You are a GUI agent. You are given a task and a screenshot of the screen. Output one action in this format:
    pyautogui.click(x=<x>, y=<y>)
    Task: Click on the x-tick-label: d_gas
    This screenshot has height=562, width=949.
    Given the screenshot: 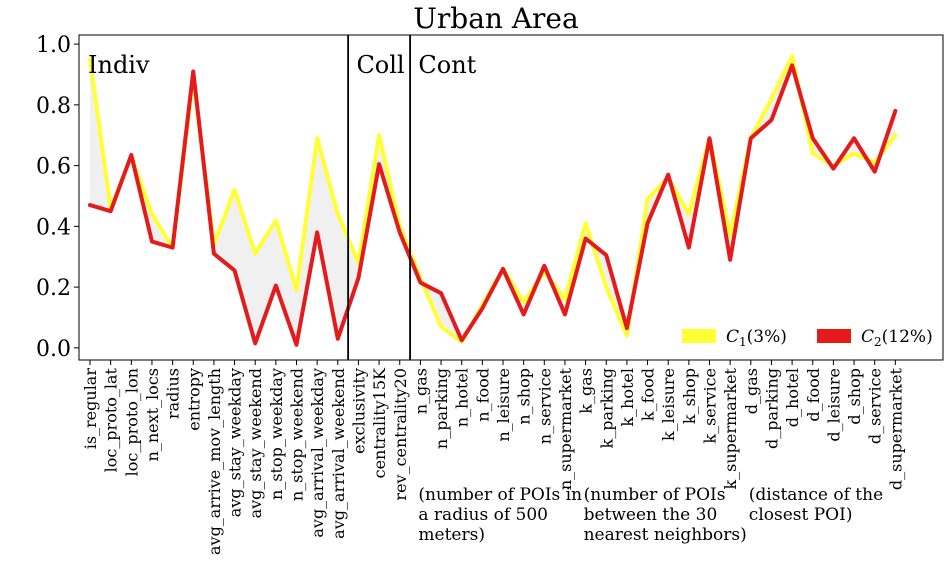 What is the action you would take?
    pyautogui.click(x=751, y=391)
    